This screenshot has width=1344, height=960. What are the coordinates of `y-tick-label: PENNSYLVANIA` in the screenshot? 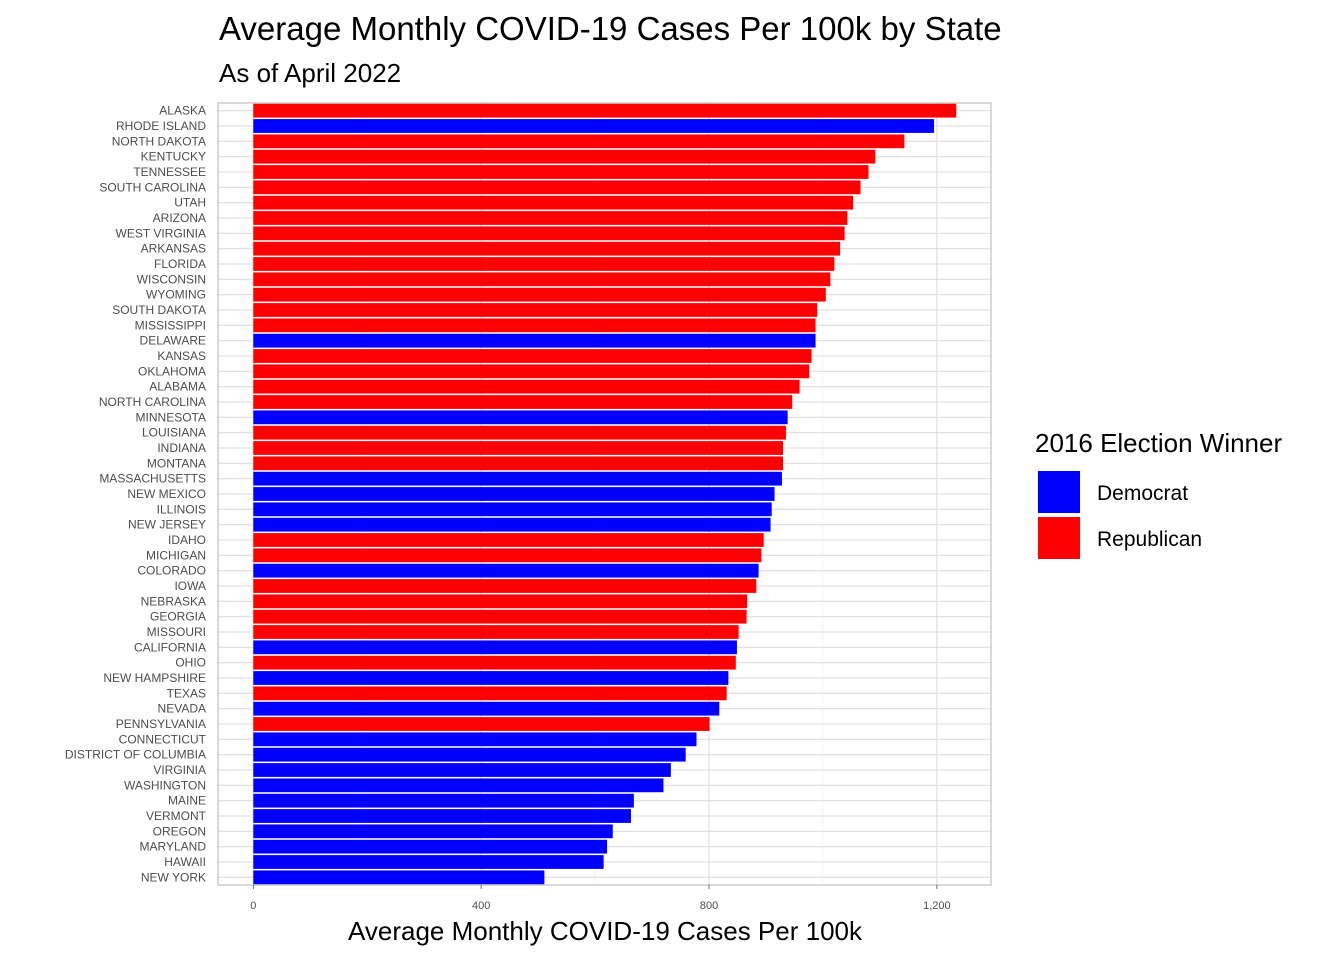 It's located at (161, 724).